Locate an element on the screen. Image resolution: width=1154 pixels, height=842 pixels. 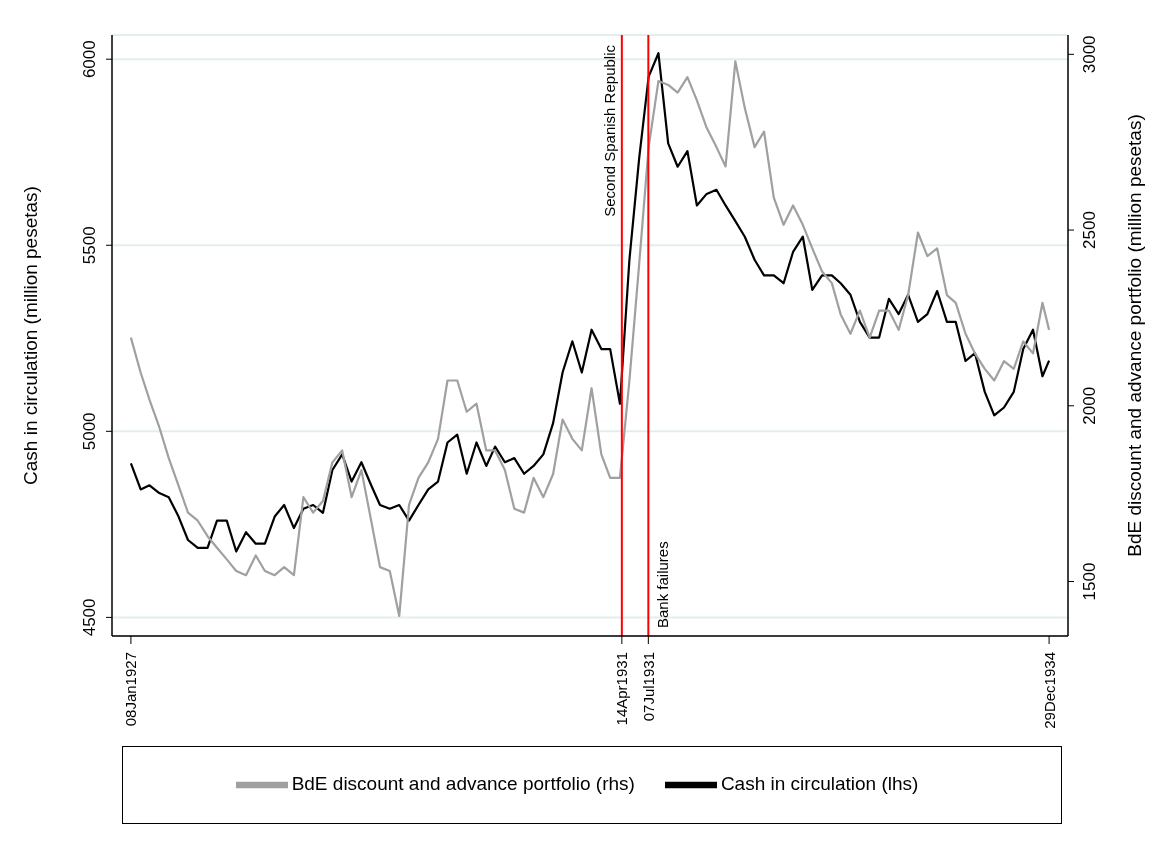
legend-label: BdE discount and advance portfolio (rhs) is located at coordinates (463, 784).